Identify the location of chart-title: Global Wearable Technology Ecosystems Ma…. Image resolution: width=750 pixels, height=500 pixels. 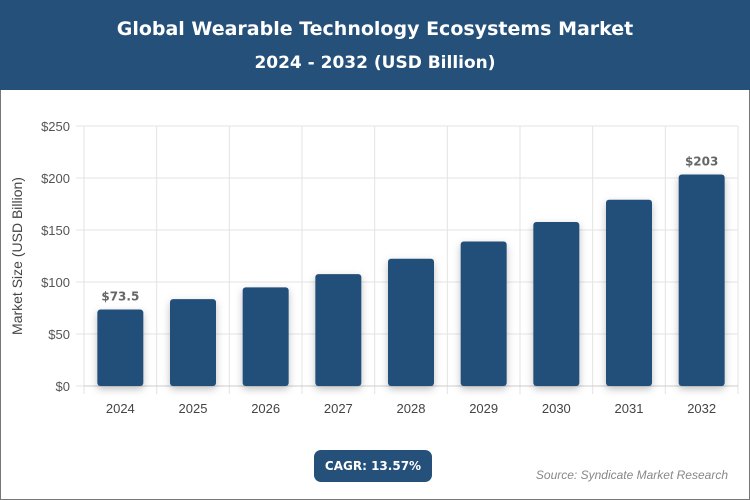
(375, 29).